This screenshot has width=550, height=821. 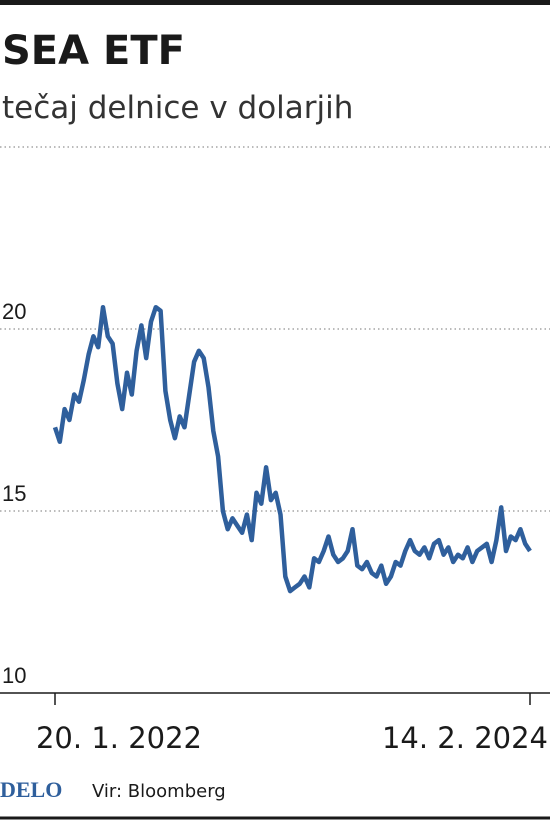 What do you see at coordinates (31, 789) in the screenshot?
I see `brand: DELO` at bounding box center [31, 789].